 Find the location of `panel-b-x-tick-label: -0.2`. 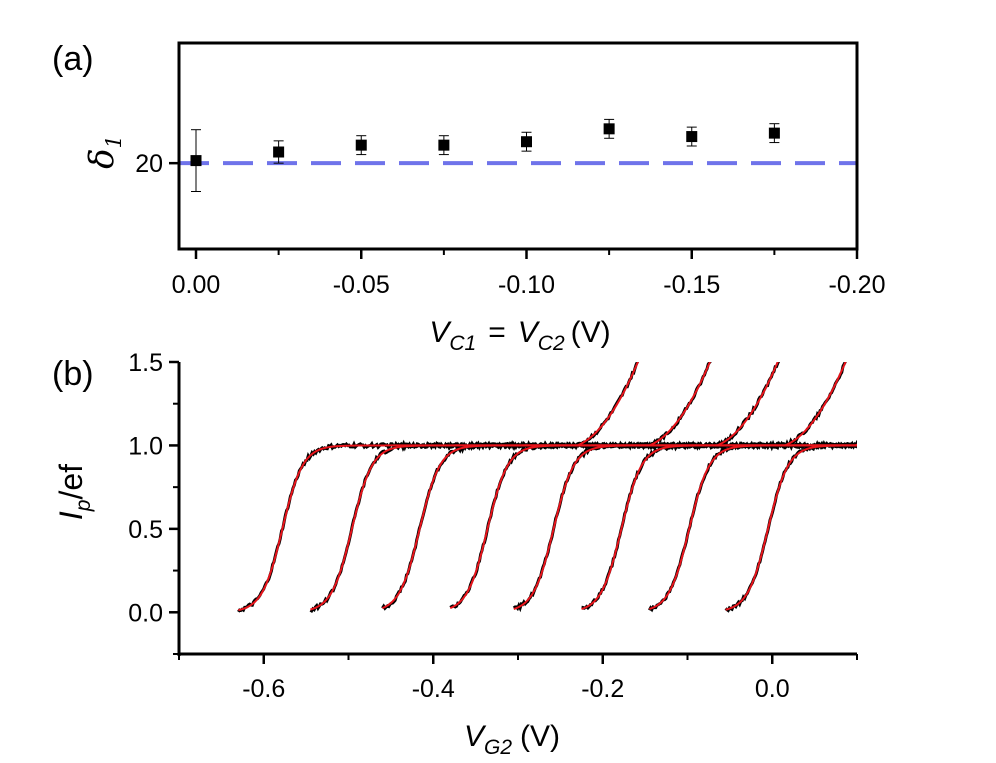

panel-b-x-tick-label: -0.2 is located at coordinates (602, 689).